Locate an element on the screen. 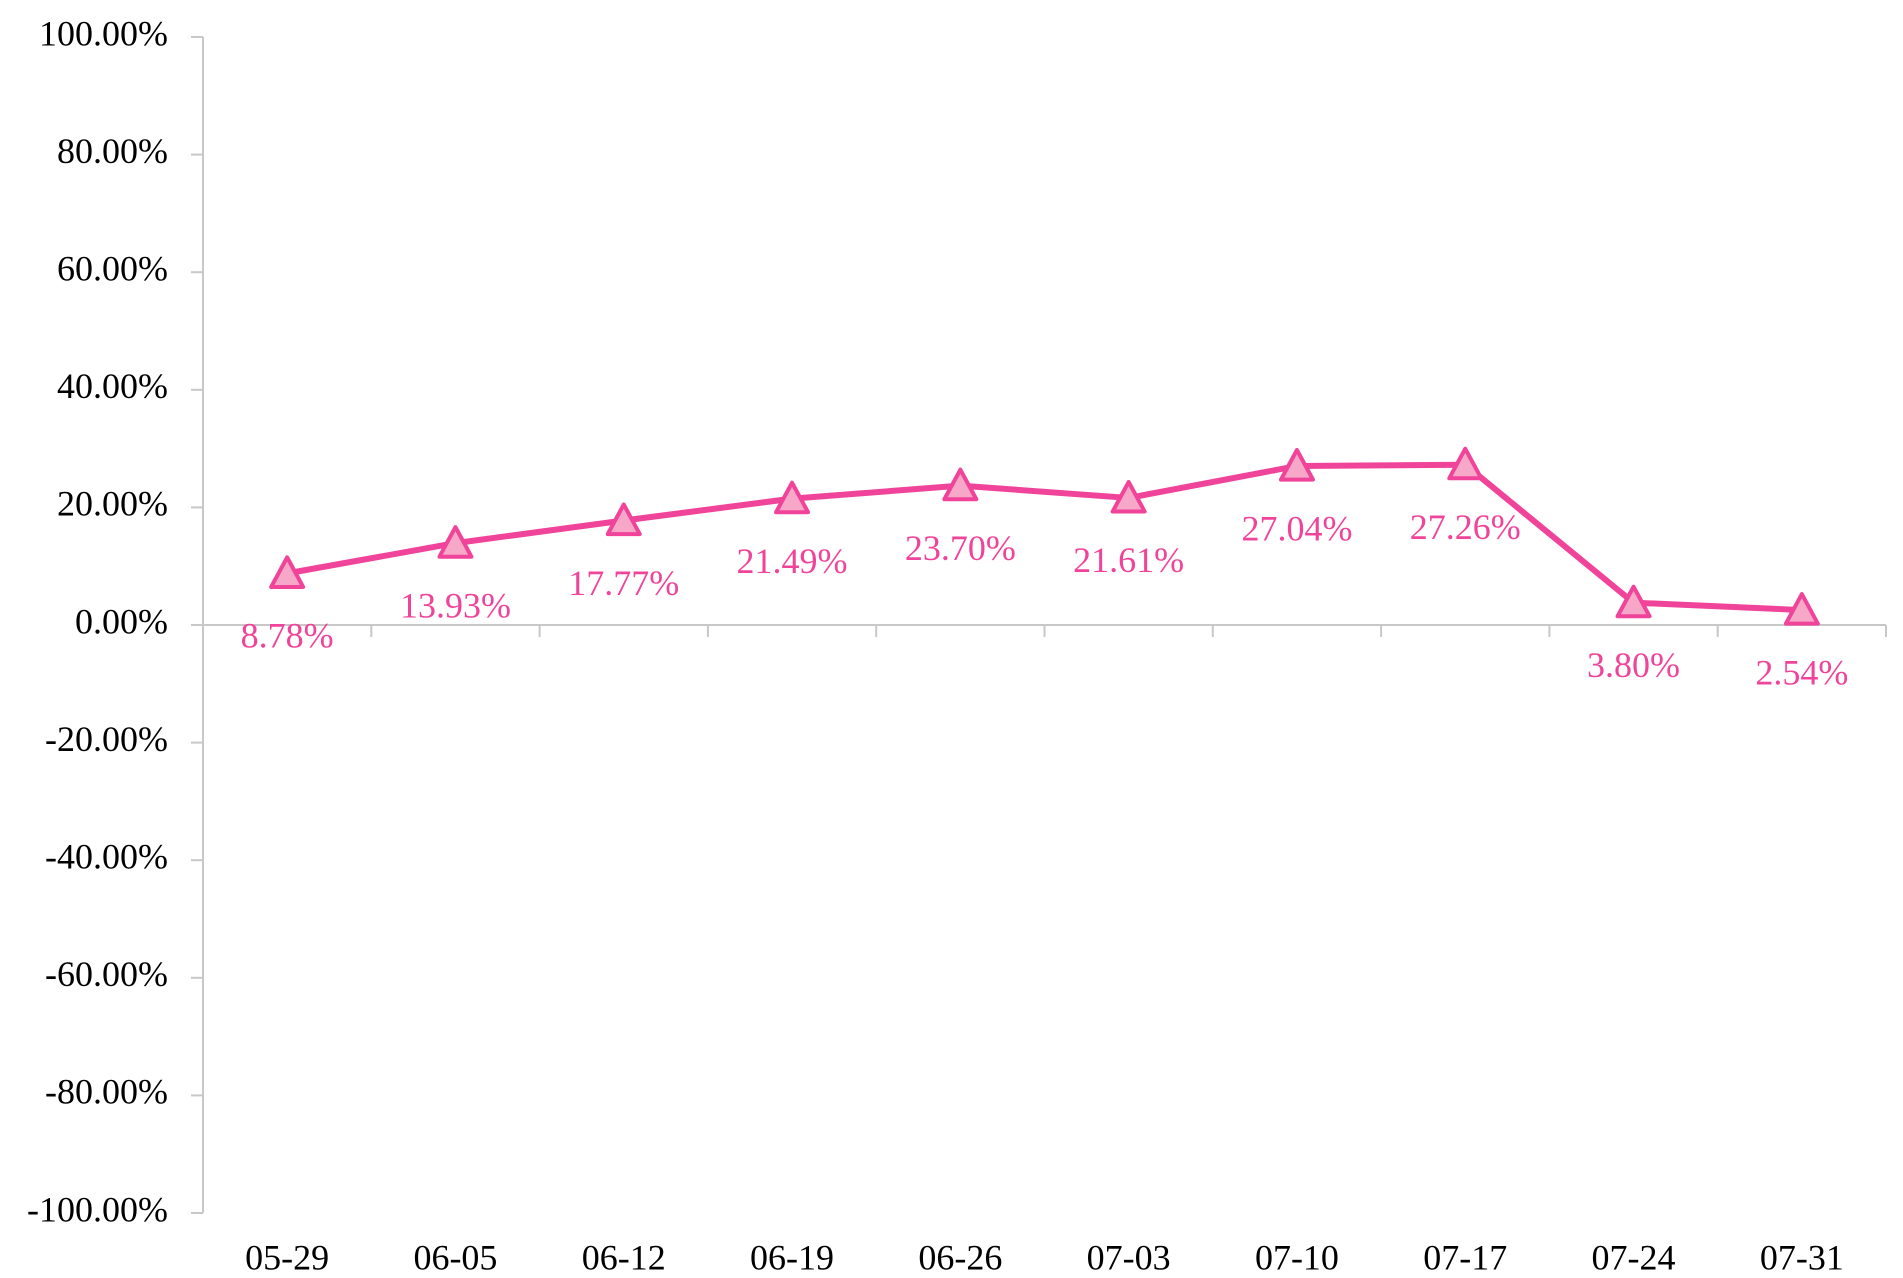  x-tick-label: 06-12 is located at coordinates (624, 1257).